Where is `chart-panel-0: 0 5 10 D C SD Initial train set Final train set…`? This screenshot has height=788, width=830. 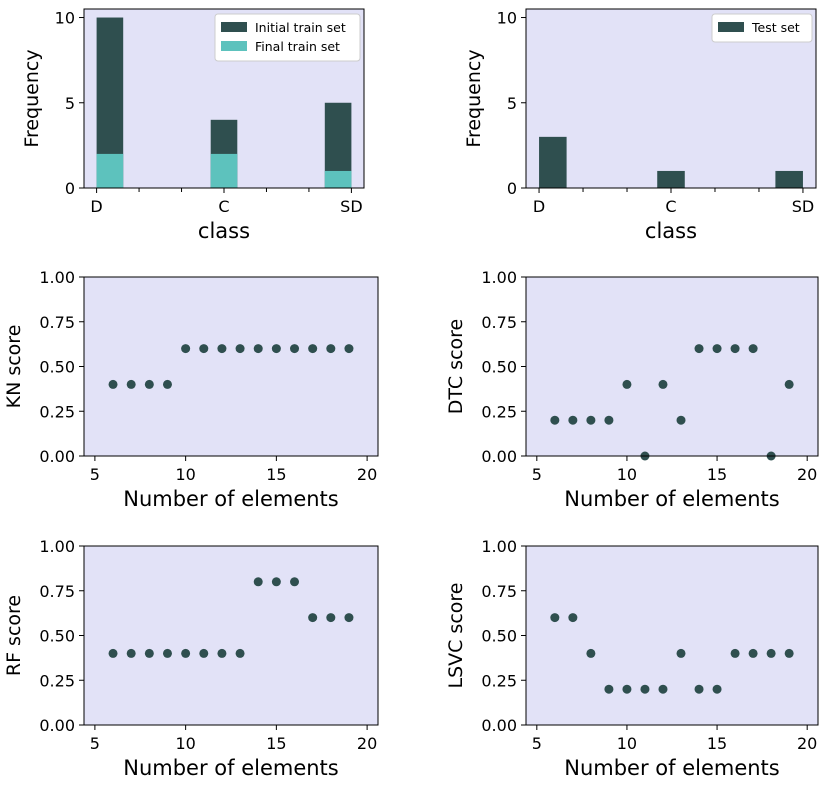 chart-panel-0: 0 5 10 D C SD Initial train set Final train set… is located at coordinates (193, 125).